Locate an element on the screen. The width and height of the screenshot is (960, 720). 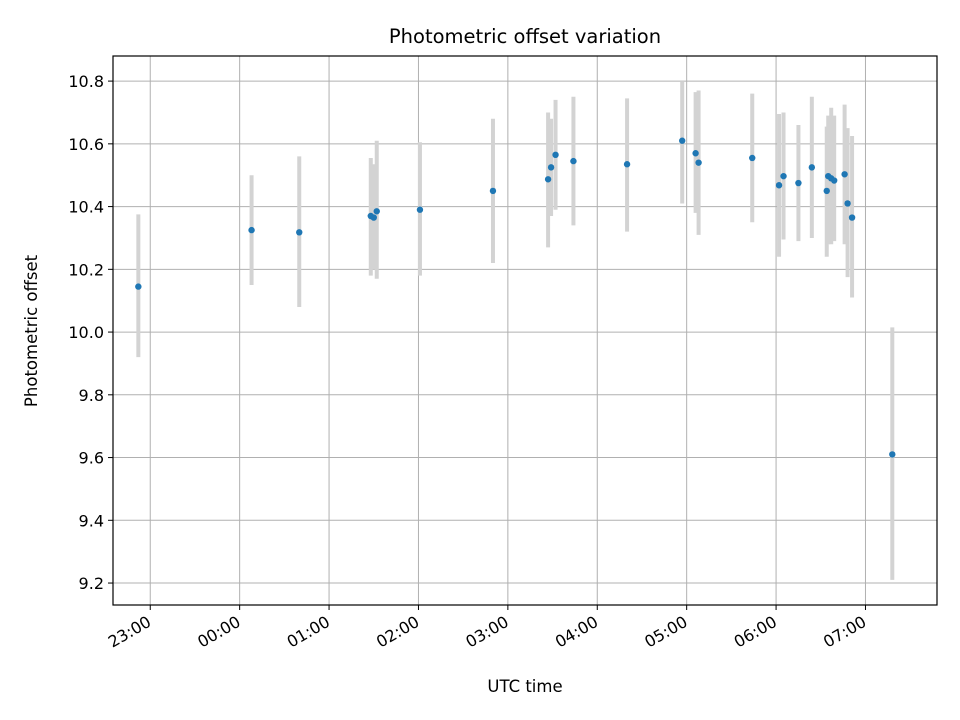
y-axis-label: Photometric offset is located at coordinates (31, 330).